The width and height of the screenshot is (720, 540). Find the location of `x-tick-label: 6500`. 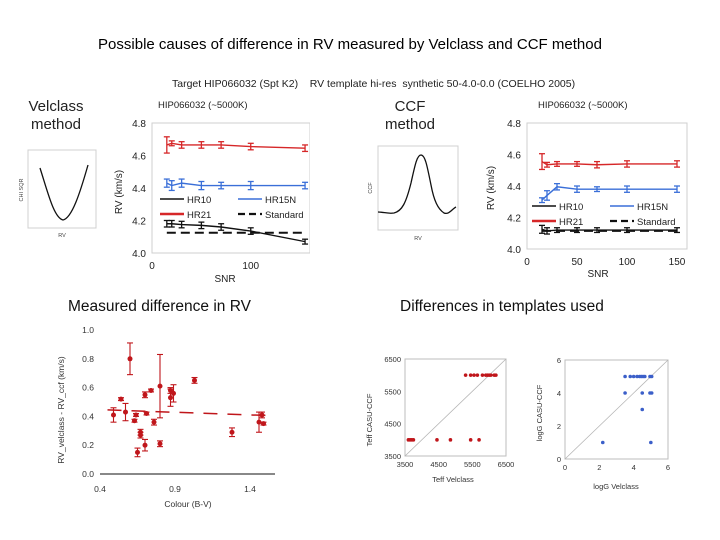

x-tick-label: 6500 is located at coordinates (506, 464).